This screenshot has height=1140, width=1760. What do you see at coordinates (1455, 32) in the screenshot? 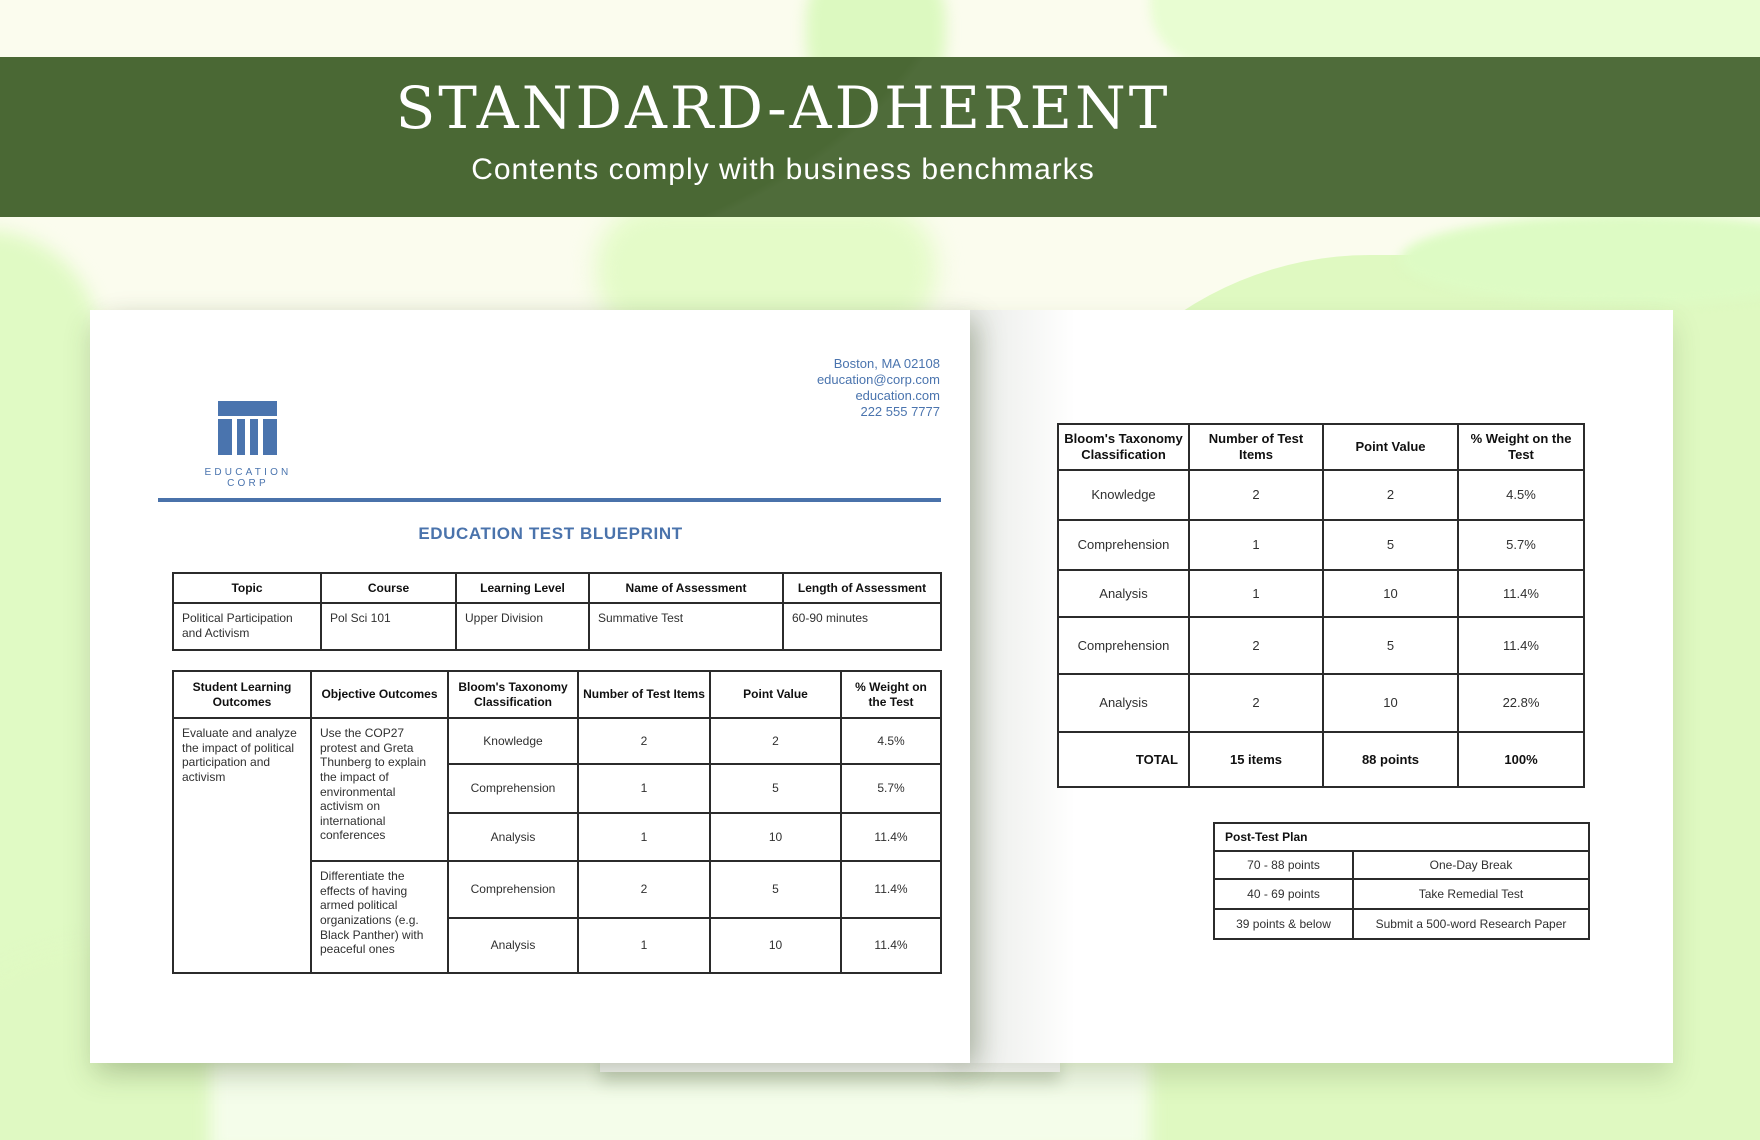
I see `background-blob` at bounding box center [1455, 32].